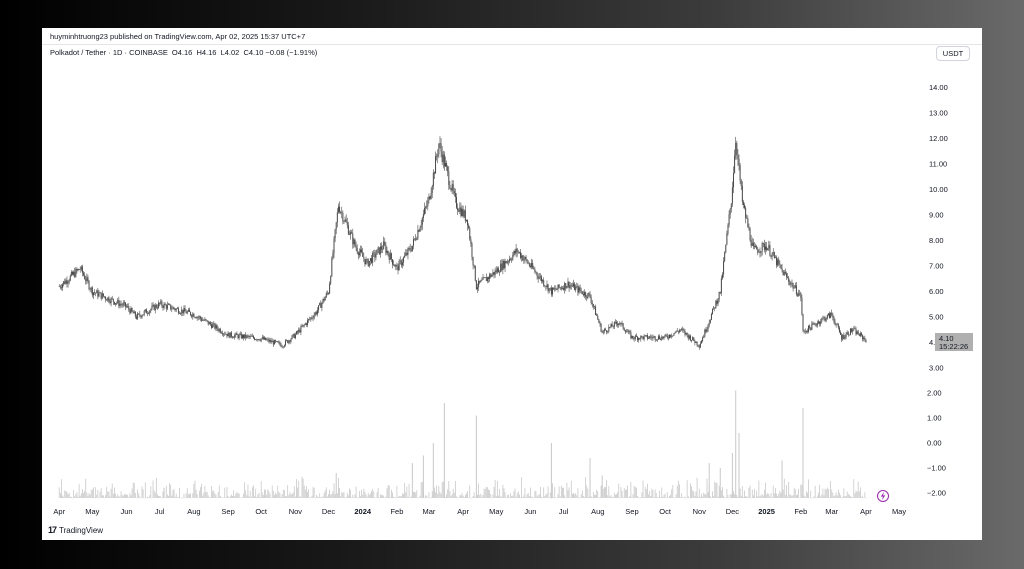  What do you see at coordinates (602, 486) in the screenshot?
I see `indicator-spike` at bounding box center [602, 486].